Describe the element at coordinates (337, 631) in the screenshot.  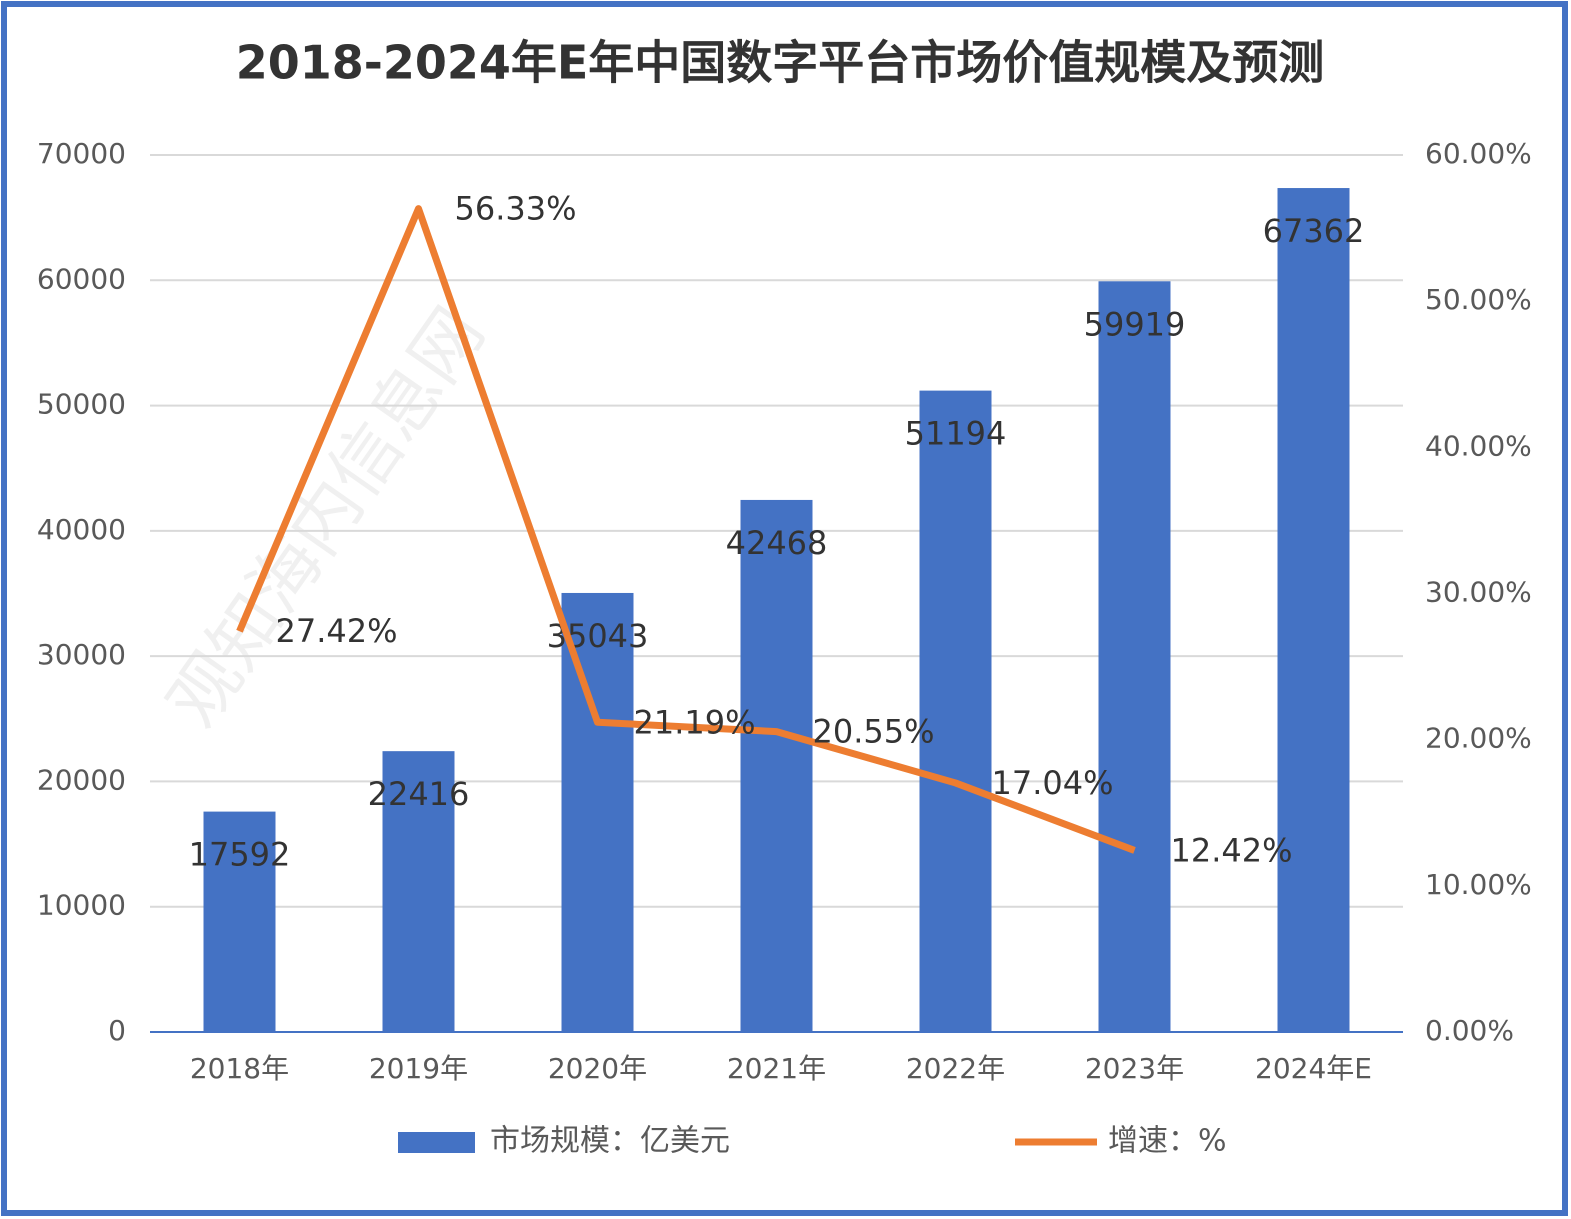
I see `line-value-label: 27.42%` at that location.